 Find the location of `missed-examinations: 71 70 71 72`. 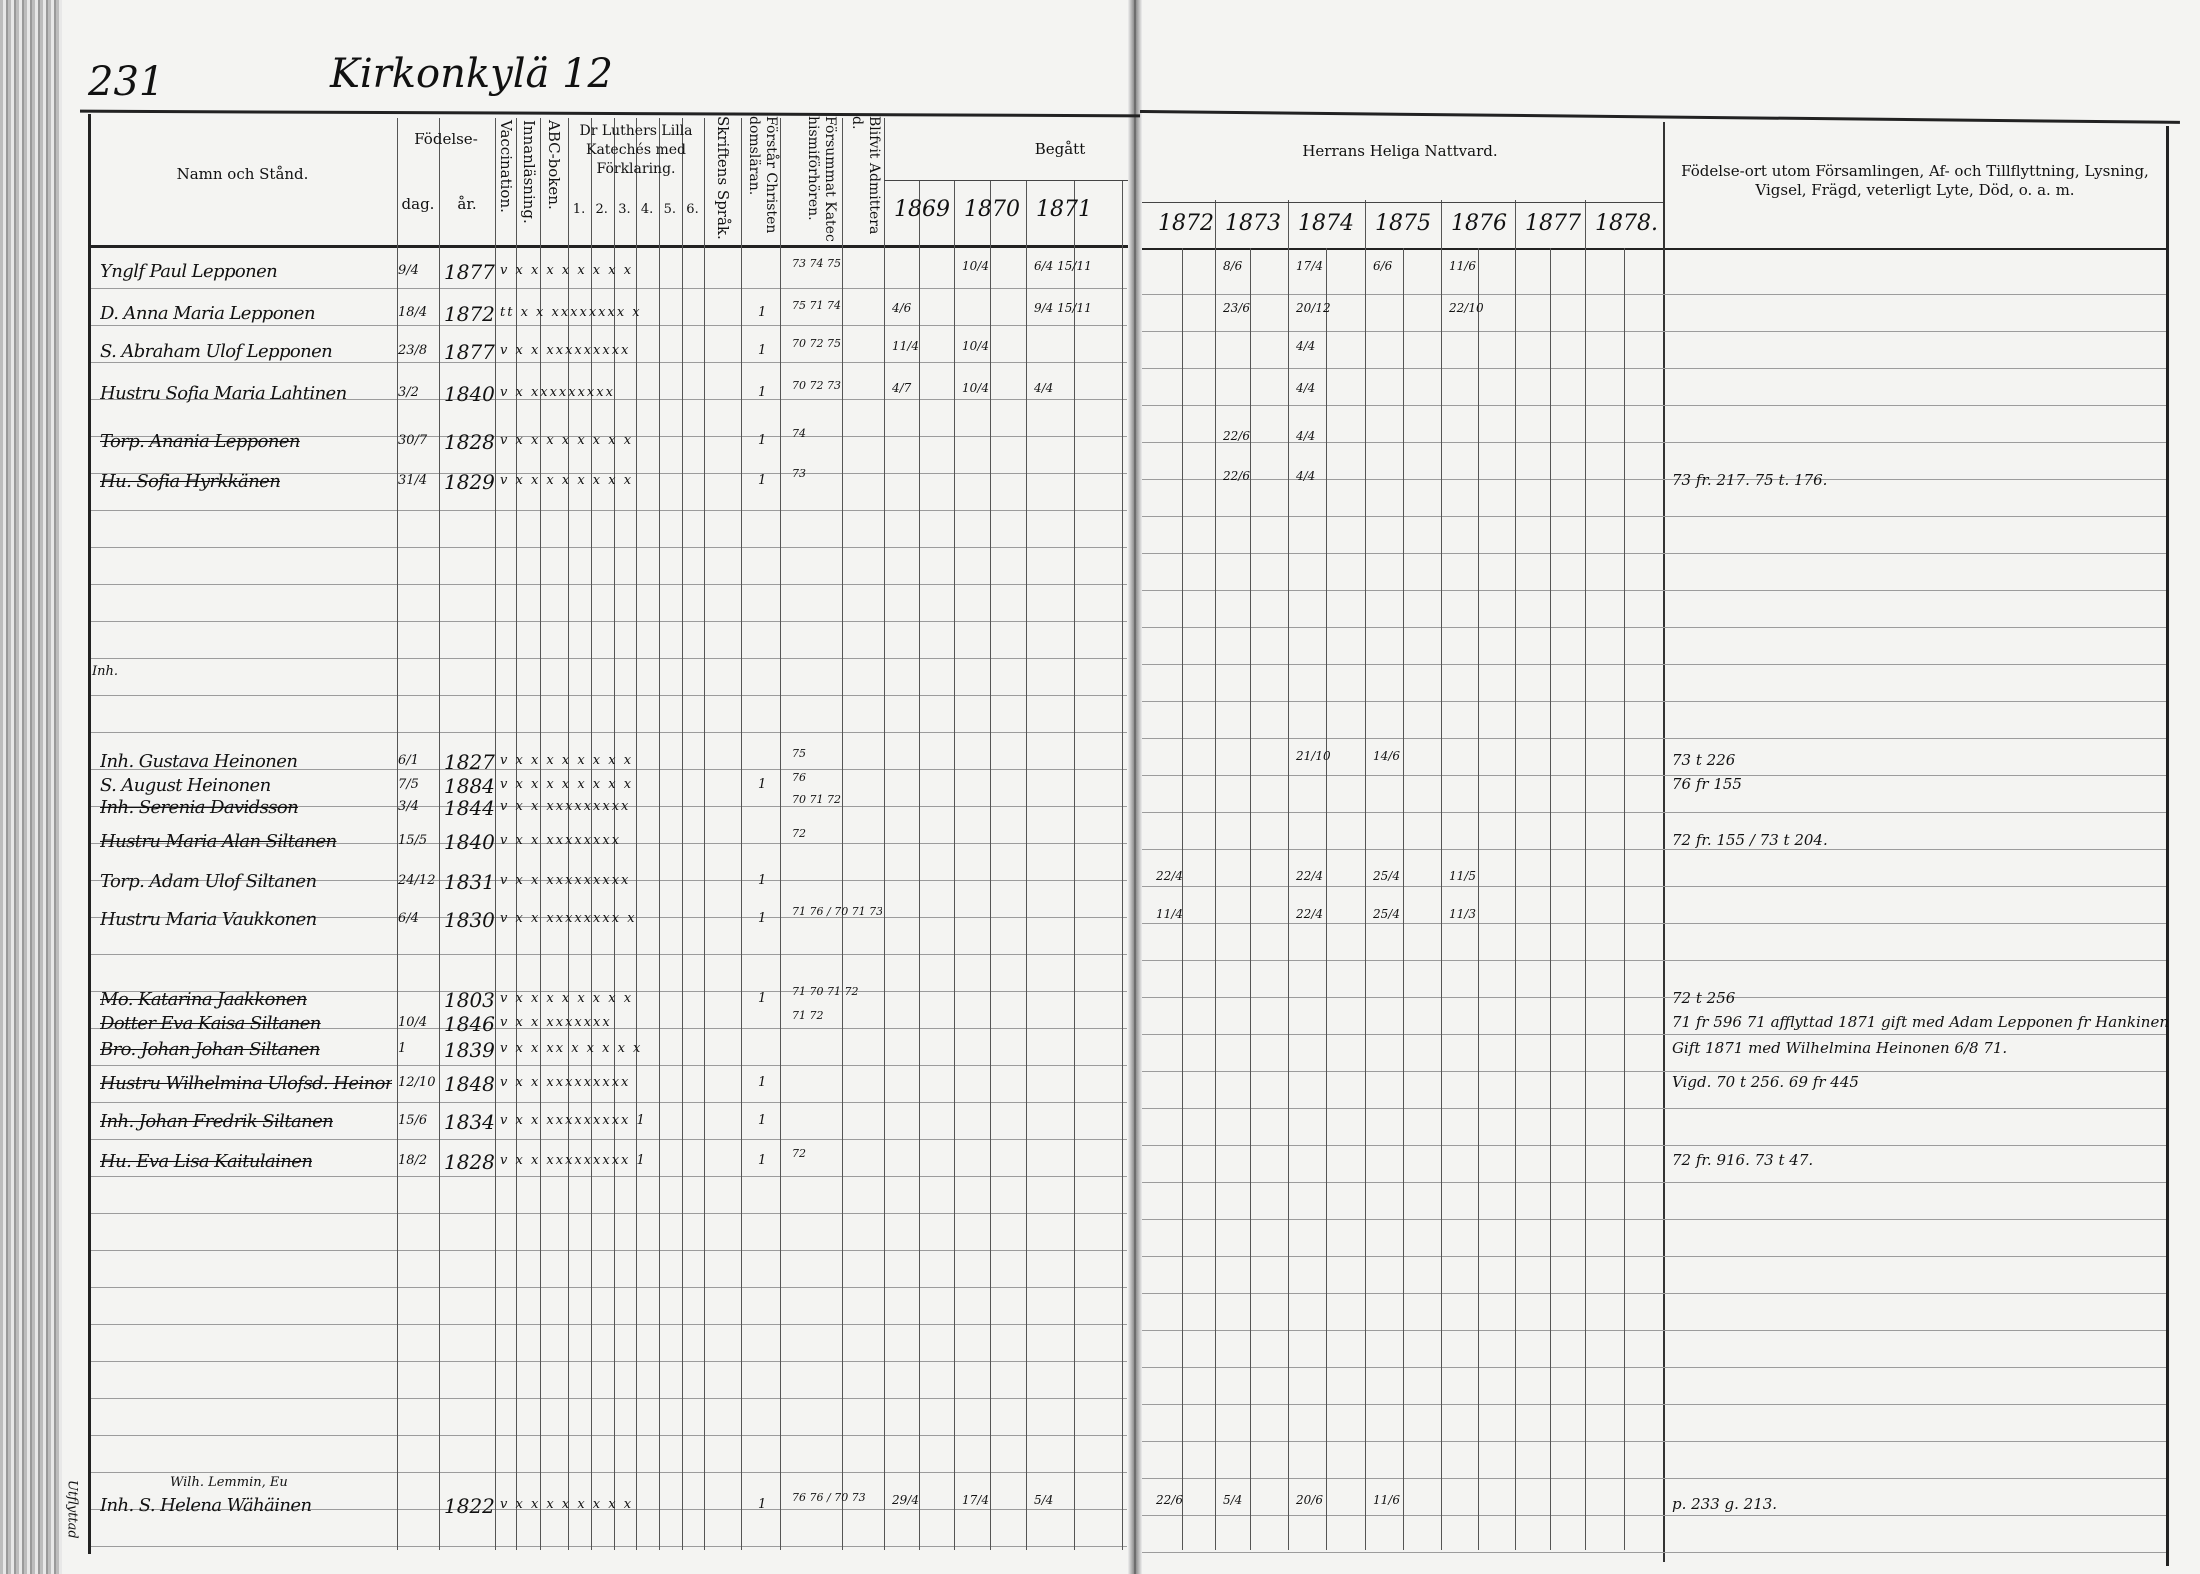

missed-examinations: 71 70 71 72 is located at coordinates (825, 992).